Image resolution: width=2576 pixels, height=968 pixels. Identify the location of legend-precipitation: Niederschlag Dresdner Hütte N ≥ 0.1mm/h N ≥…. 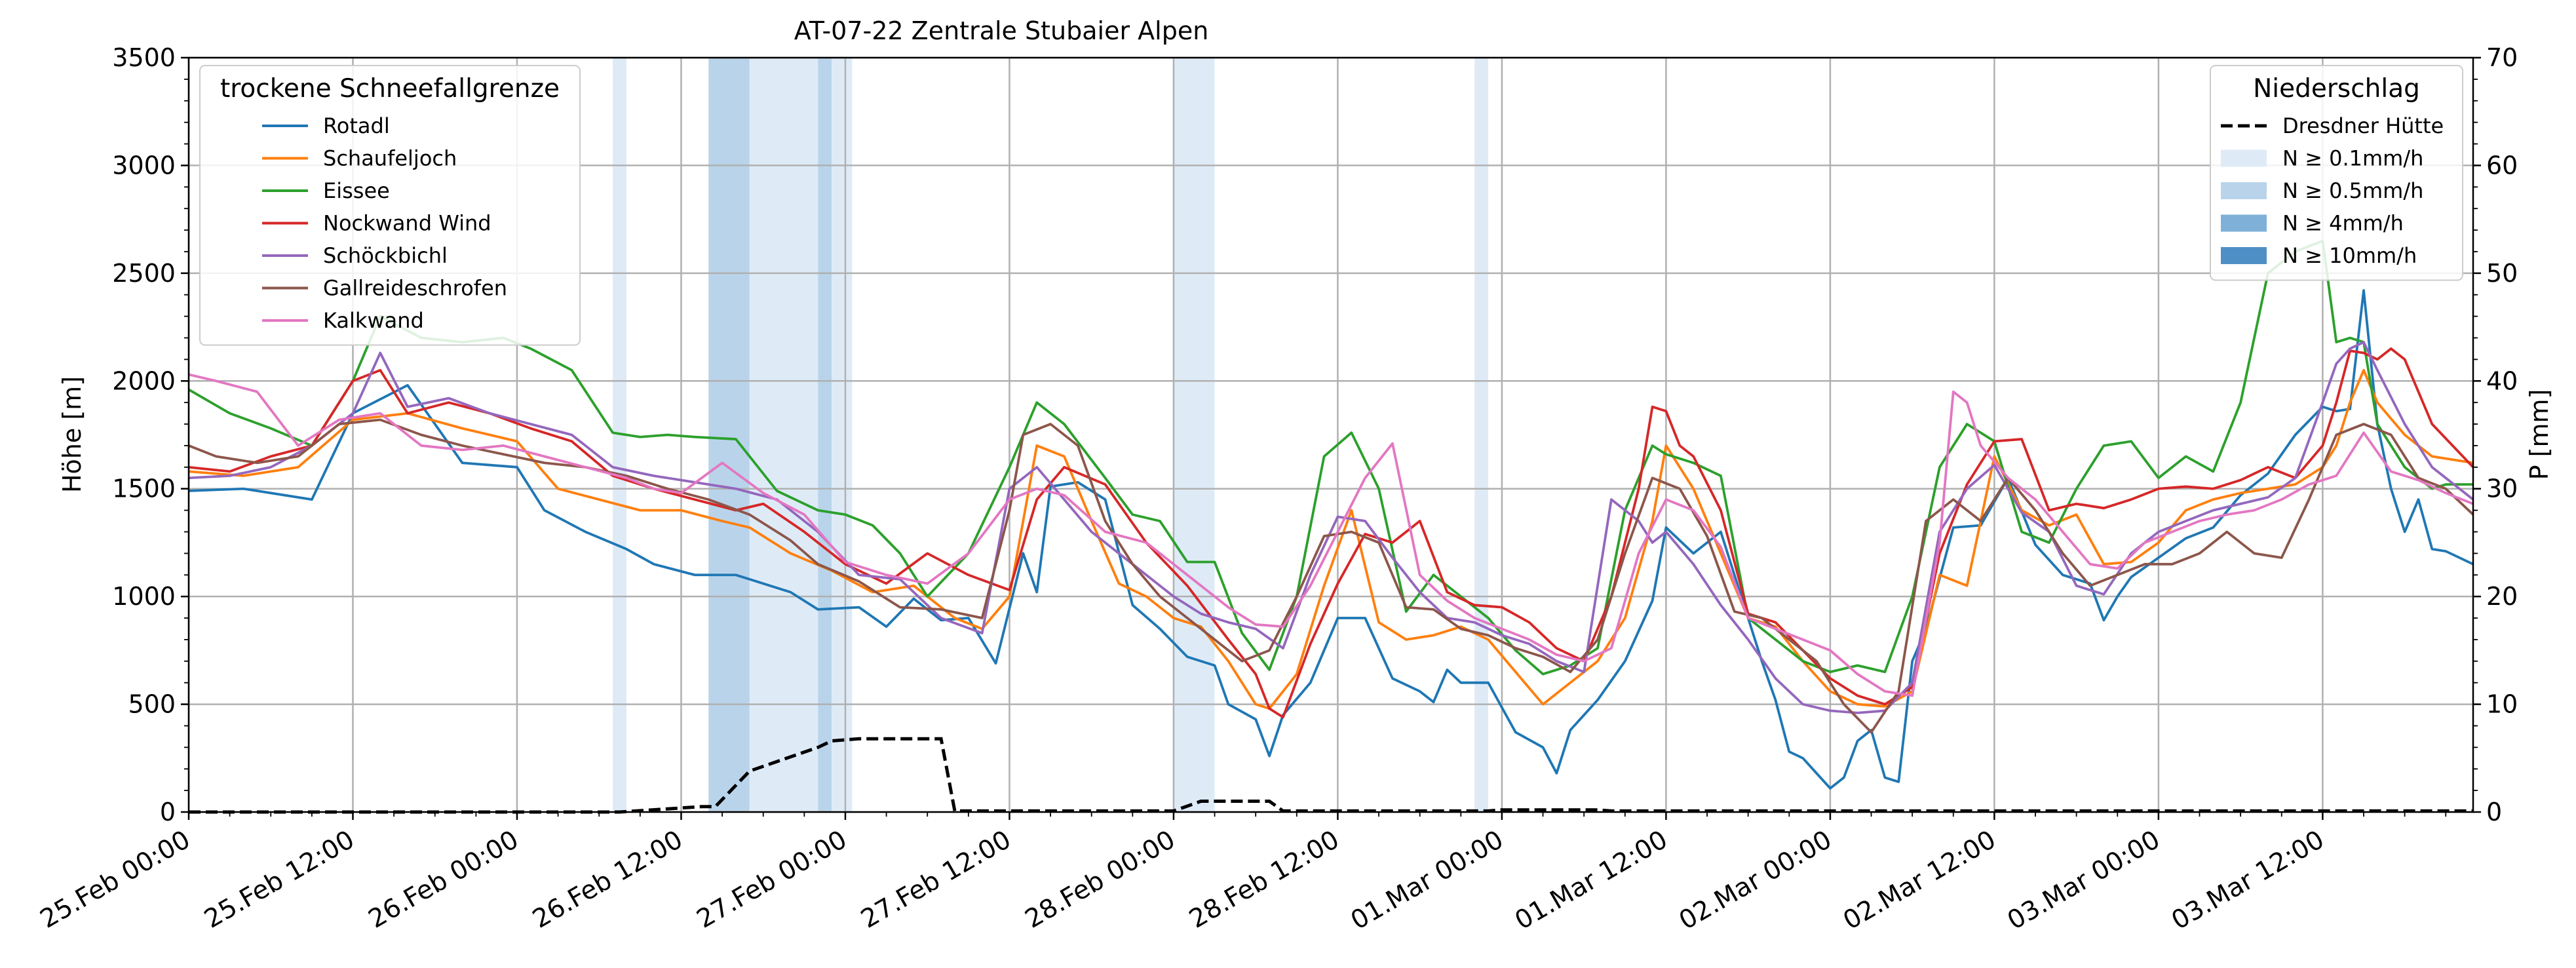
(2336, 173).